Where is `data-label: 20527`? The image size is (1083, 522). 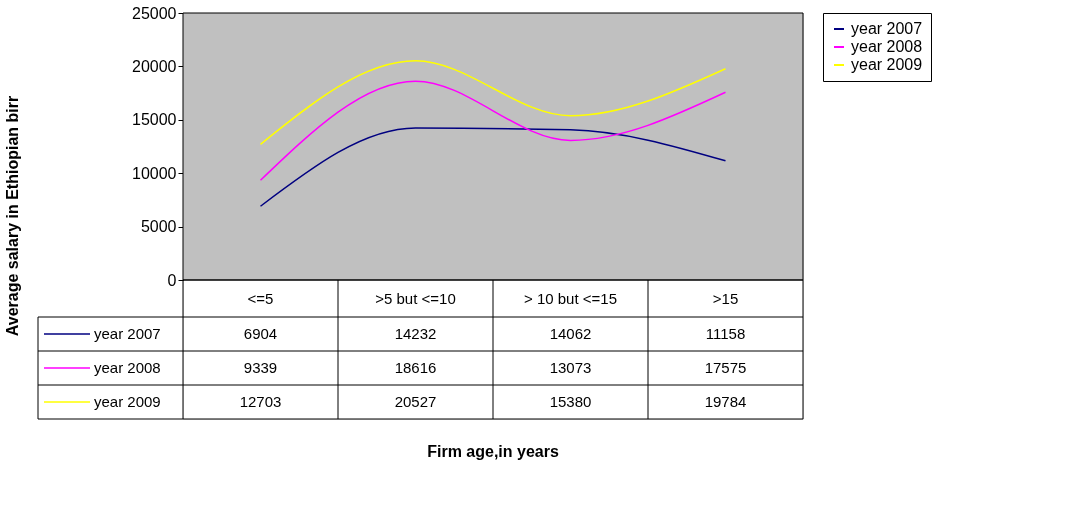 data-label: 20527 is located at coordinates (415, 401).